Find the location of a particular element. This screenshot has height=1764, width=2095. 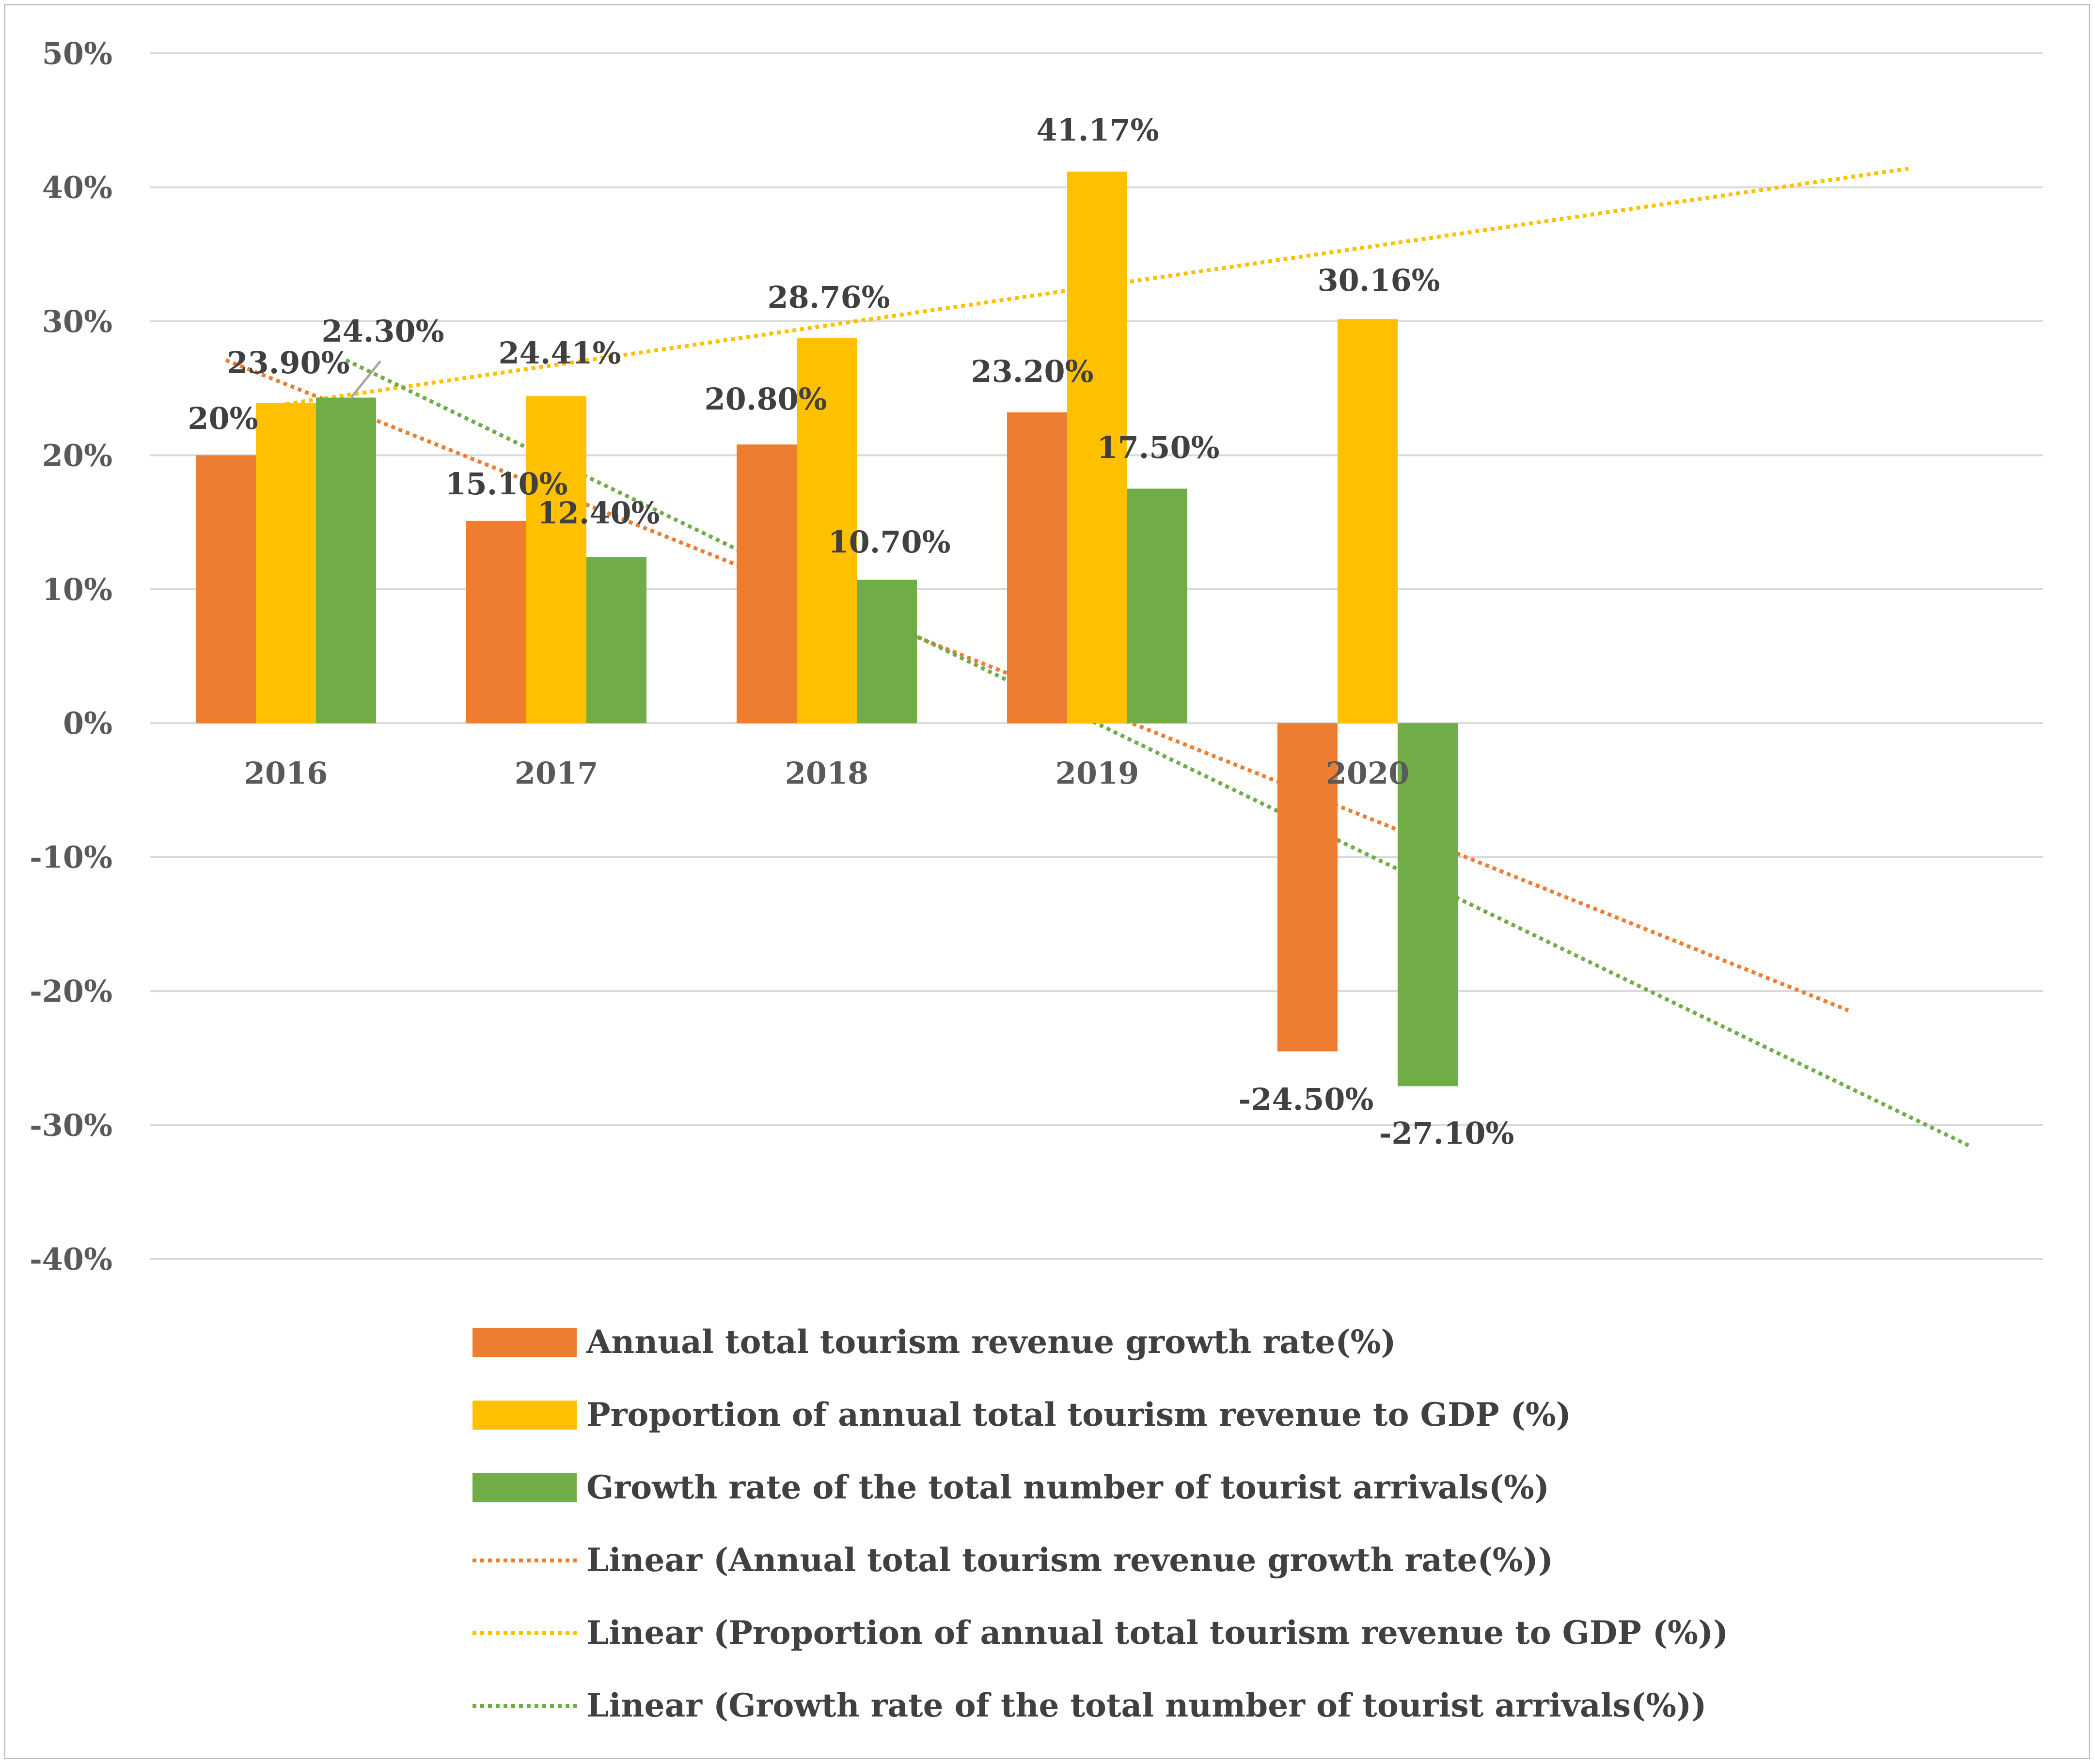

x-tick-label: 2016 is located at coordinates (286, 774).